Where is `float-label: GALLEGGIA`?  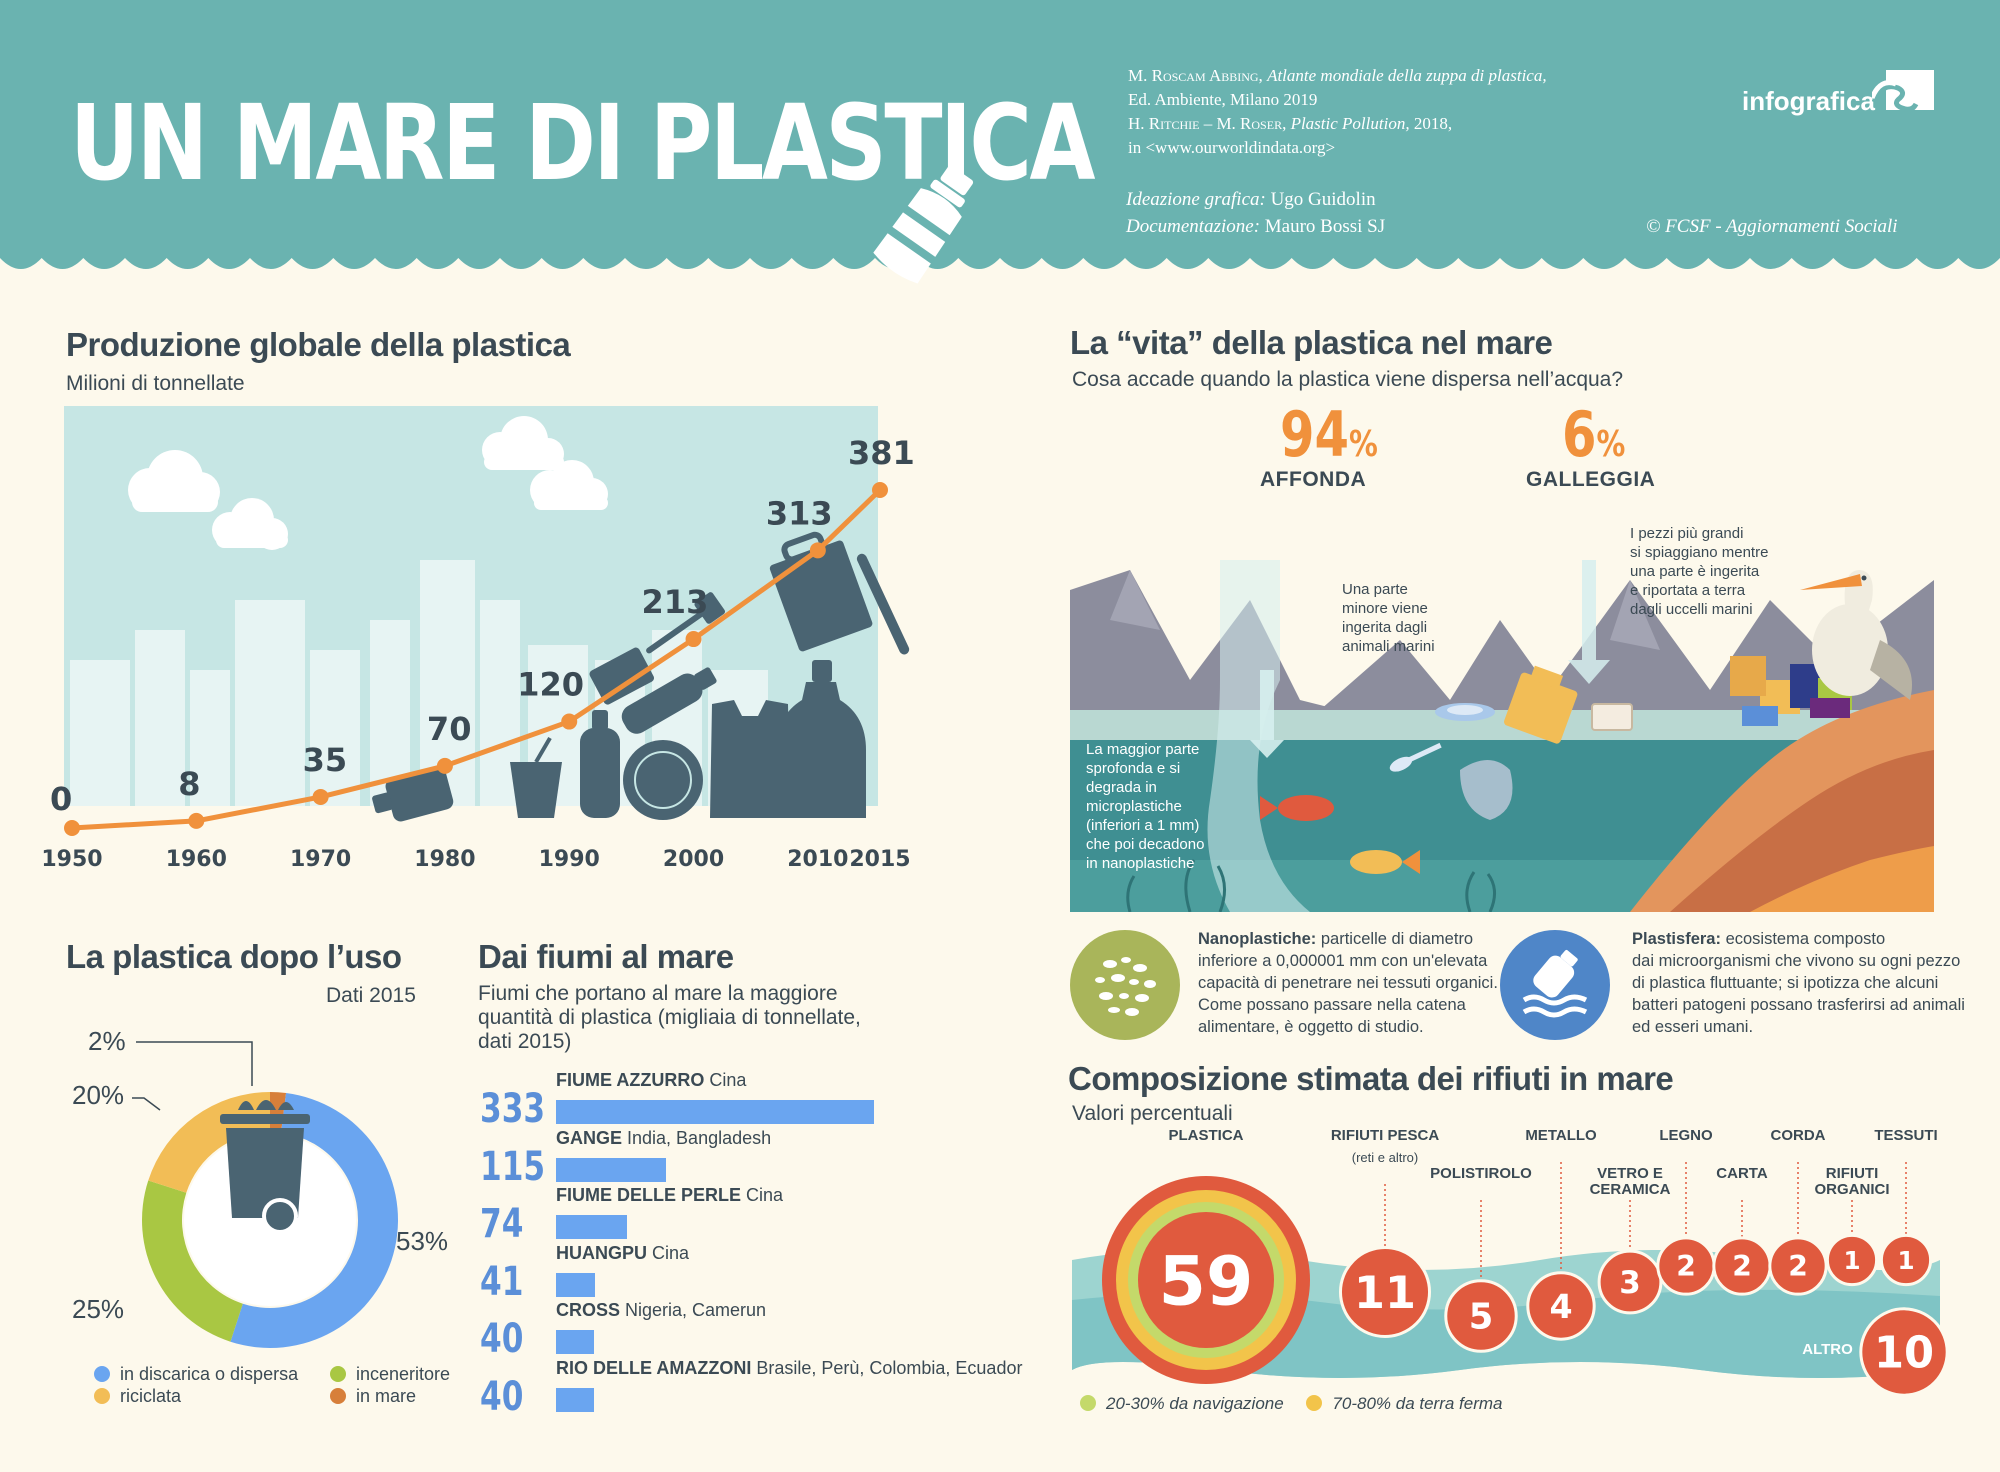
float-label: GALLEGGIA is located at coordinates (1591, 479).